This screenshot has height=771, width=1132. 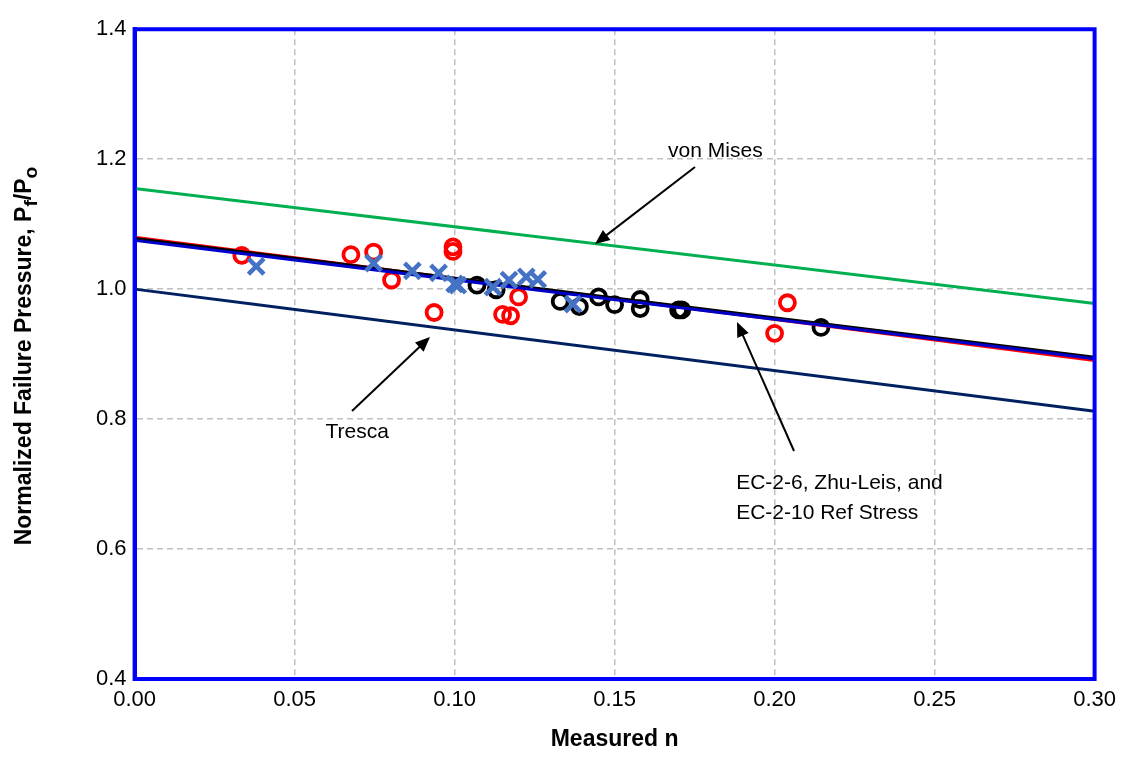 I want to click on y-tick-label: 0.8, so click(x=111, y=418).